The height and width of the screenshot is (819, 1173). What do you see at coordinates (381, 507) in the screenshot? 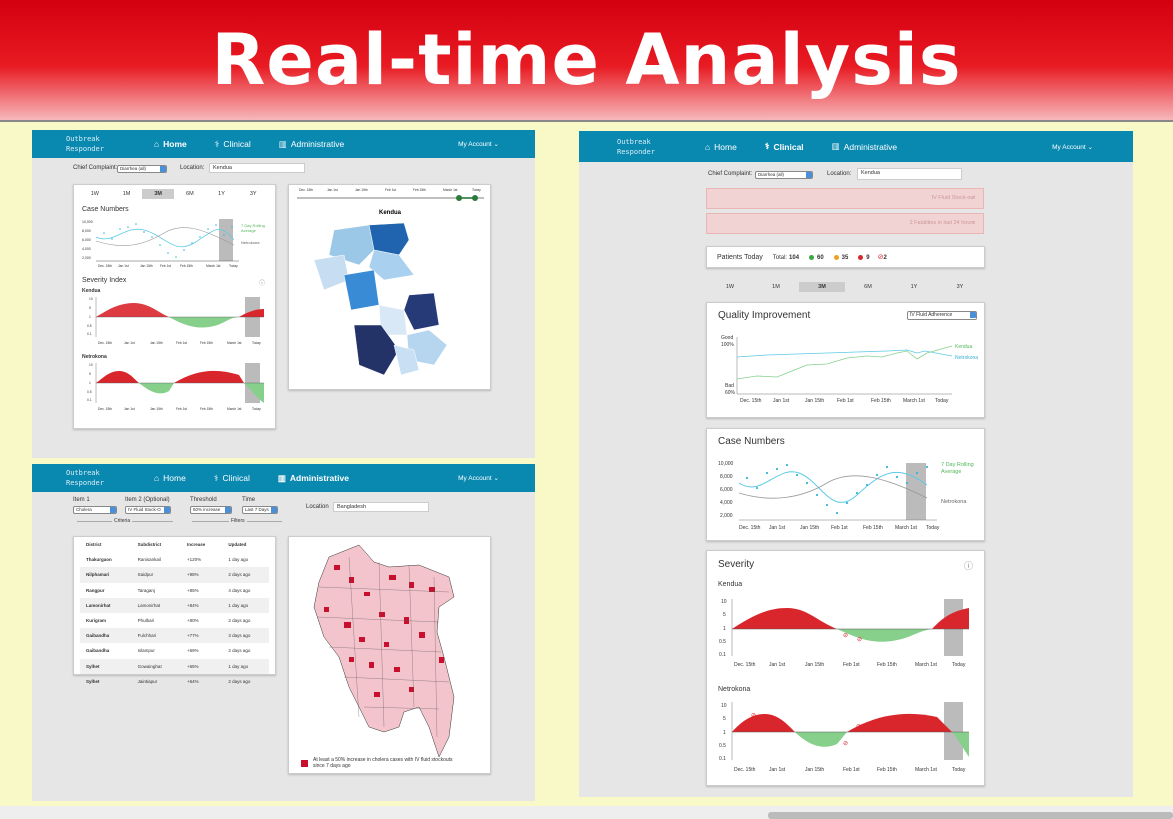
I see `admin-location-input: Bangladesh` at bounding box center [381, 507].